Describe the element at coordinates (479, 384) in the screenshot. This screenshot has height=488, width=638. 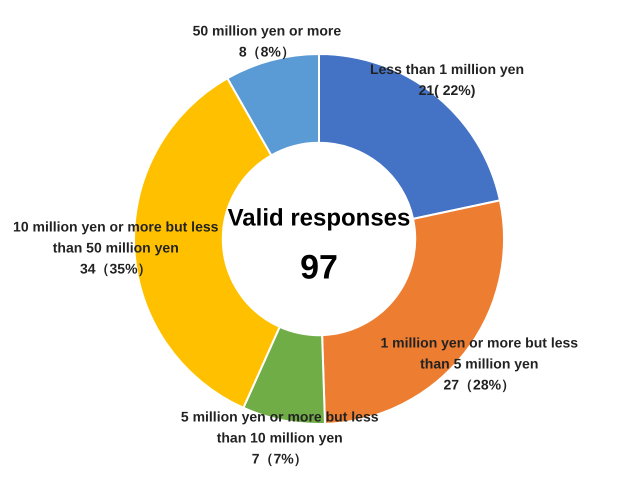
I see `data-label: 27（28%）` at that location.